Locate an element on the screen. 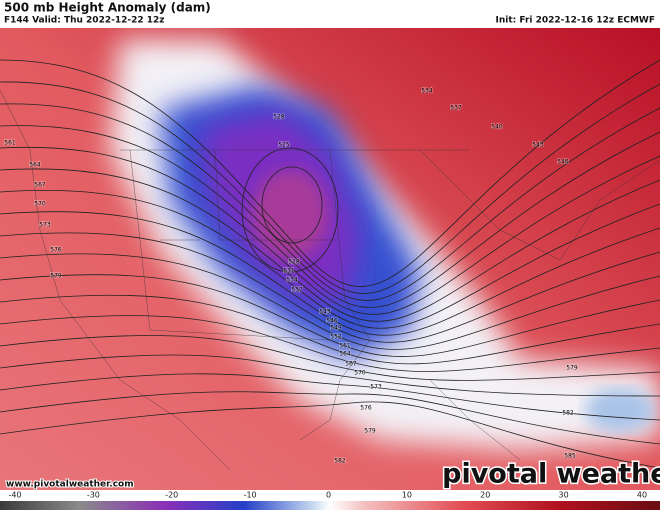  colorbar-tick-label: 10 is located at coordinates (407, 495).